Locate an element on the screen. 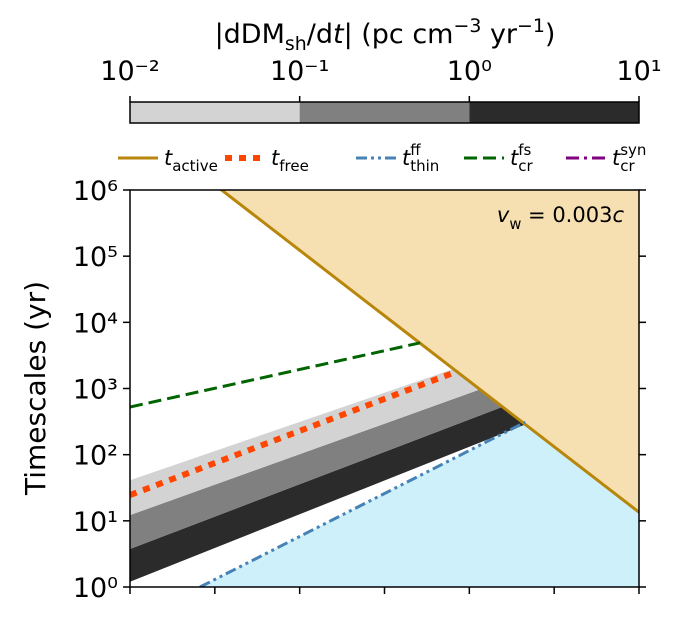 The height and width of the screenshot is (621, 682). colorbar-tick-label: 10¹ is located at coordinates (638, 71).